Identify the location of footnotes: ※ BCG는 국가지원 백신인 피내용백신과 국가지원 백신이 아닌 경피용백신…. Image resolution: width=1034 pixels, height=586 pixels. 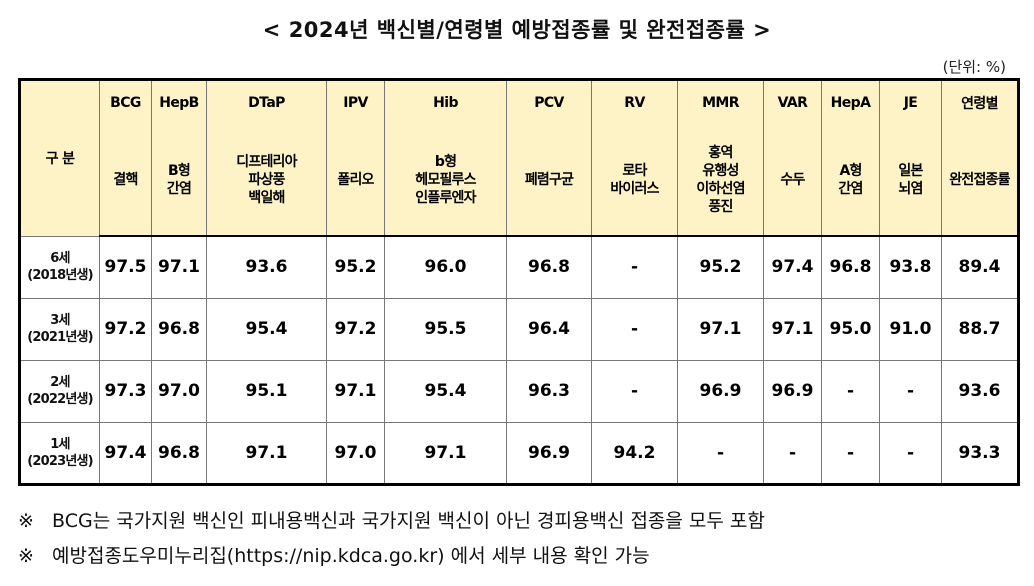
(523, 539).